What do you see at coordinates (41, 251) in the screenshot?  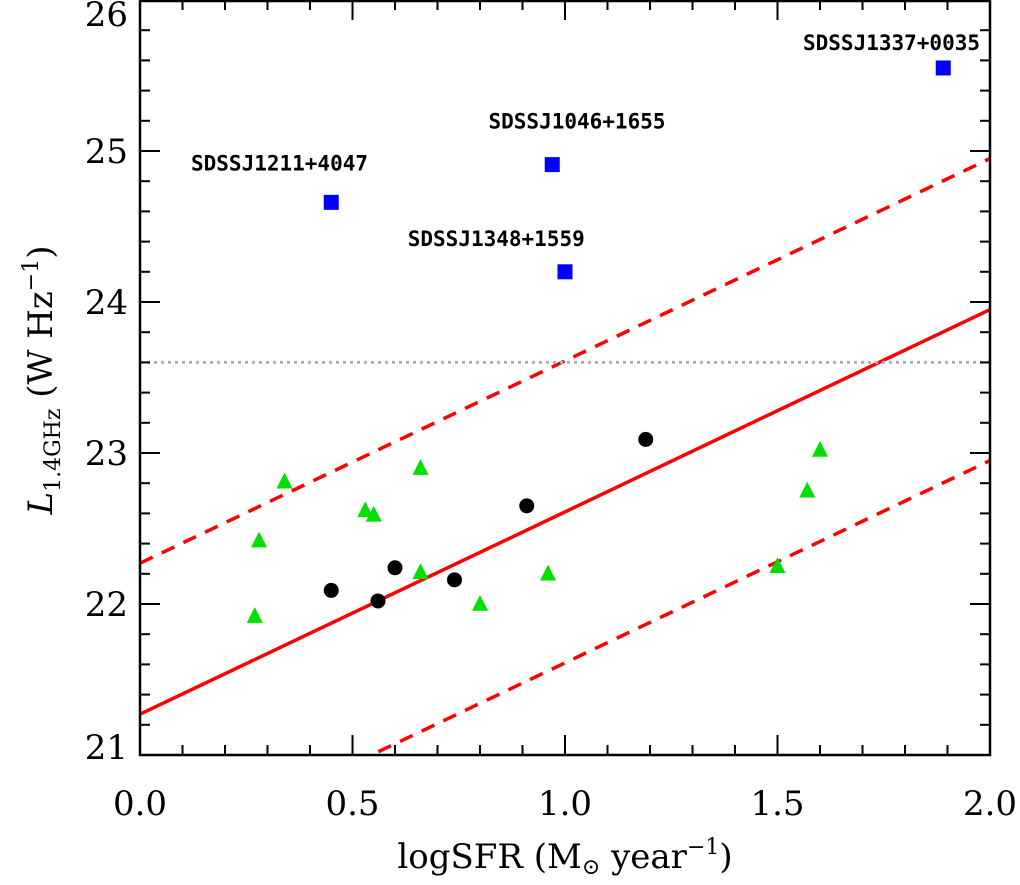 I see `y-axis-title-close: )` at bounding box center [41, 251].